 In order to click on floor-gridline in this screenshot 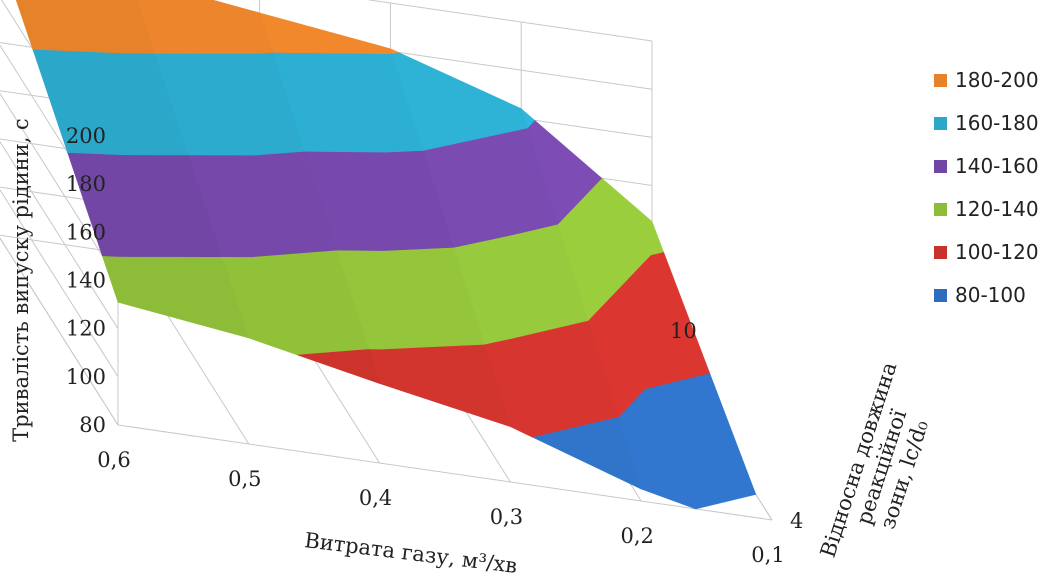, I will do `click(59, 331)`.